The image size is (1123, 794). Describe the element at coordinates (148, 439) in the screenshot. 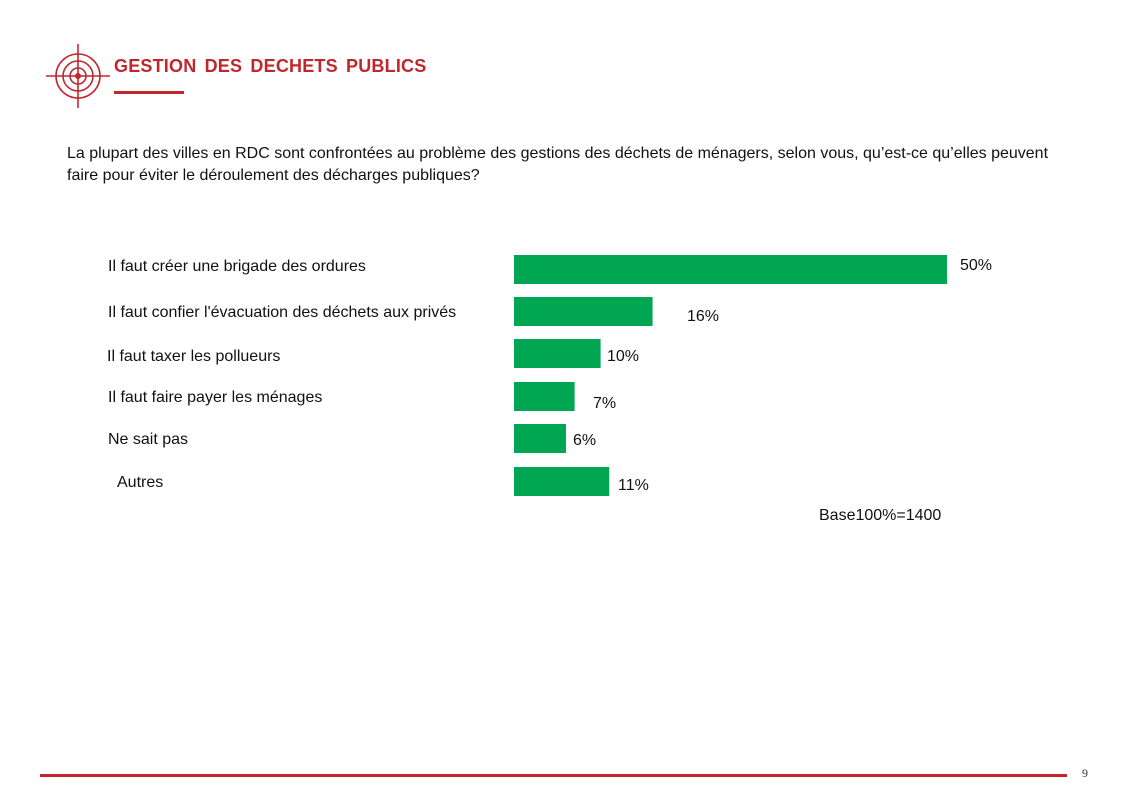

I see `category-label-4: Ne sait pas` at that location.